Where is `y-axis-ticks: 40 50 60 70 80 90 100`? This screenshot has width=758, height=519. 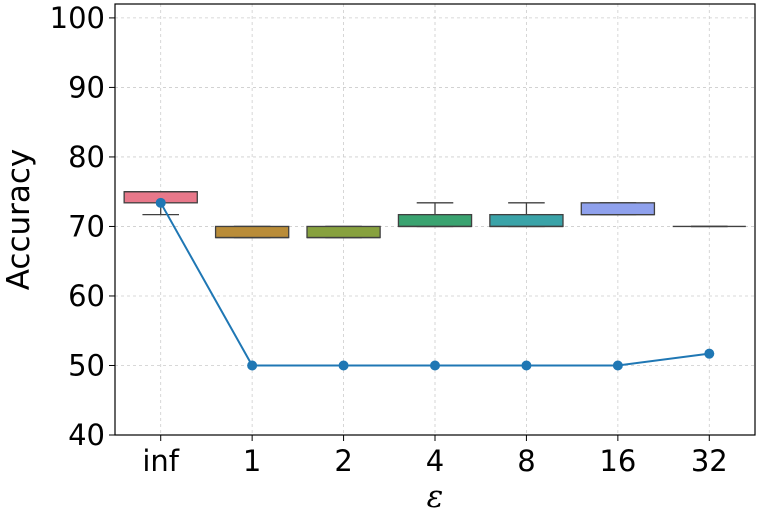
y-axis-ticks: 40 50 60 70 80 90 100 is located at coordinates (82, 226).